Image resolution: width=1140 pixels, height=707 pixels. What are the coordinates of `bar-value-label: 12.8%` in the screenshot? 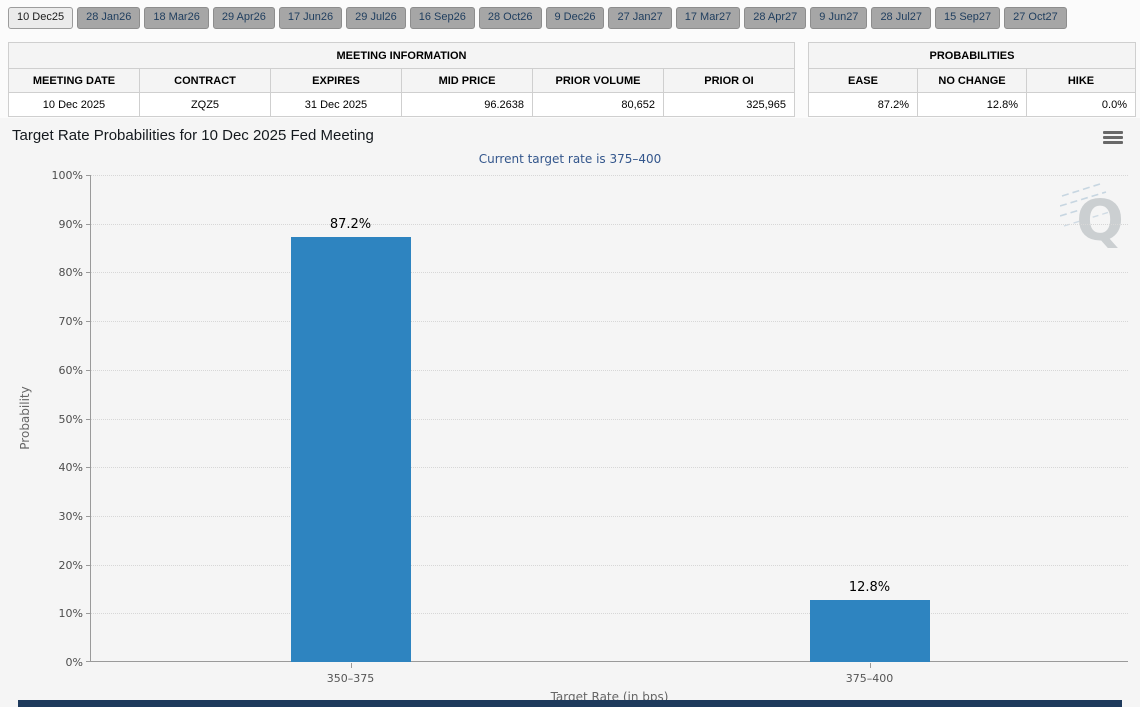 It's located at (869, 587).